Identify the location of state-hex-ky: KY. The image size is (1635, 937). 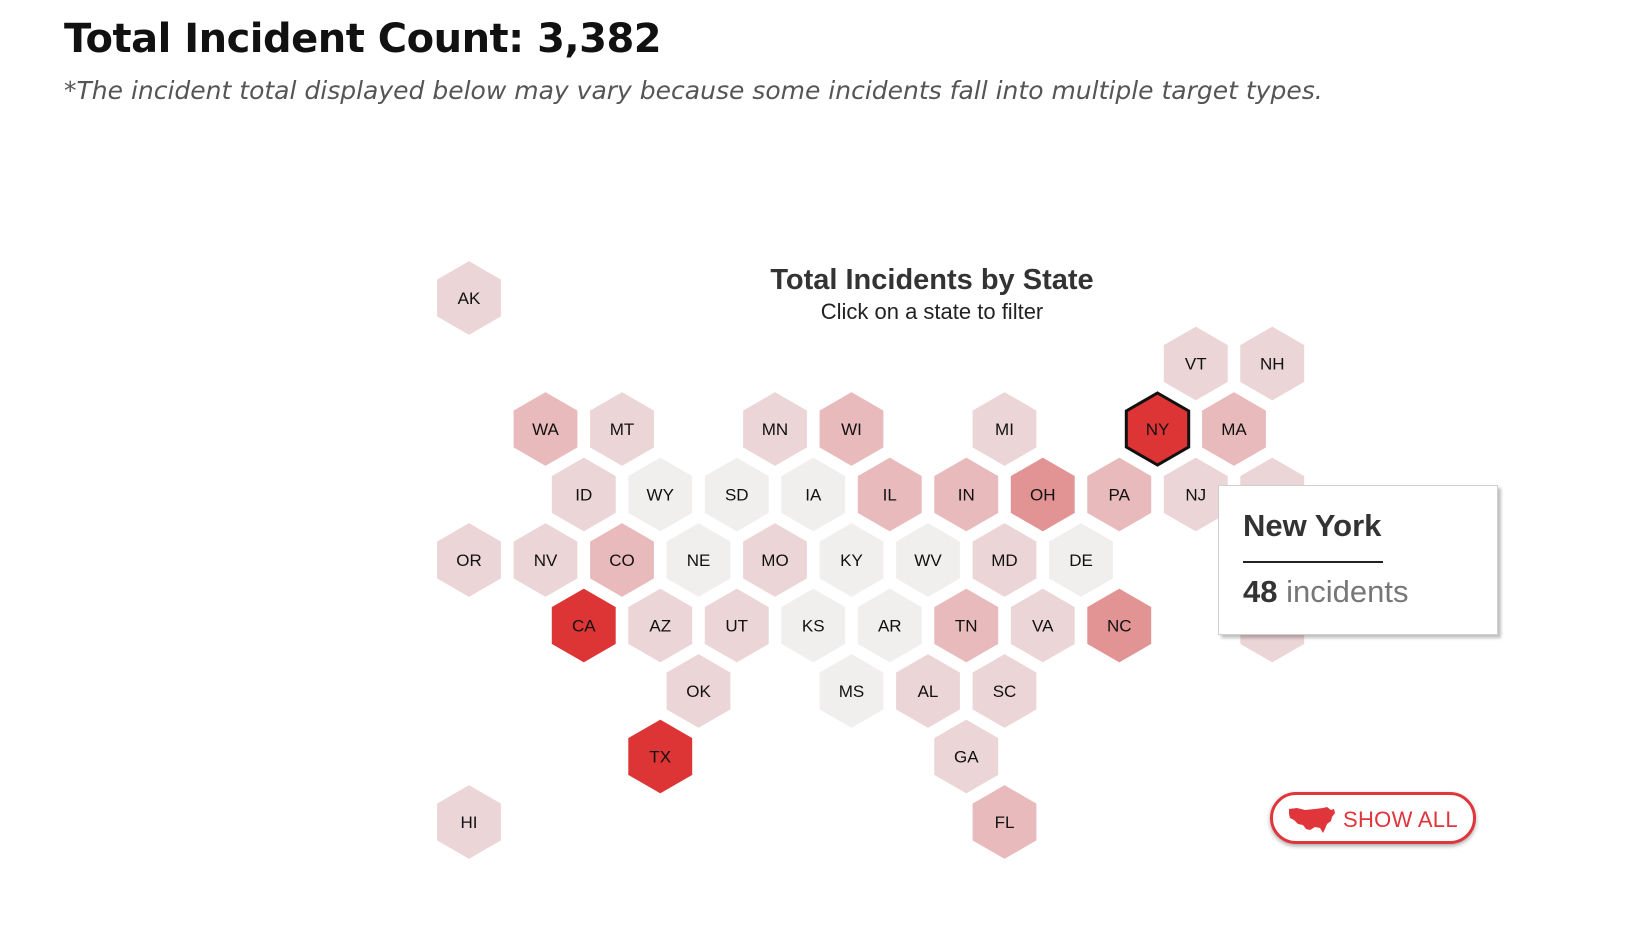
(851, 560).